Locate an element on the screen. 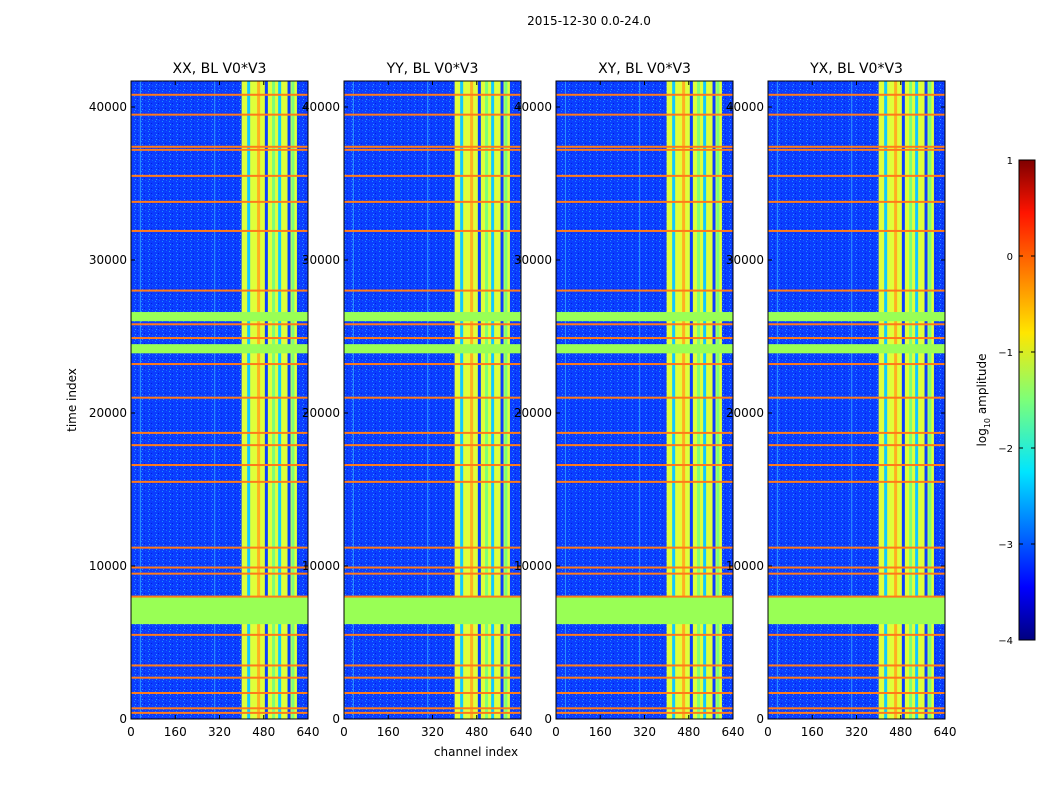 The height and width of the screenshot is (800, 1050). panel-title: YY, BL V0*V3 is located at coordinates (432, 69).